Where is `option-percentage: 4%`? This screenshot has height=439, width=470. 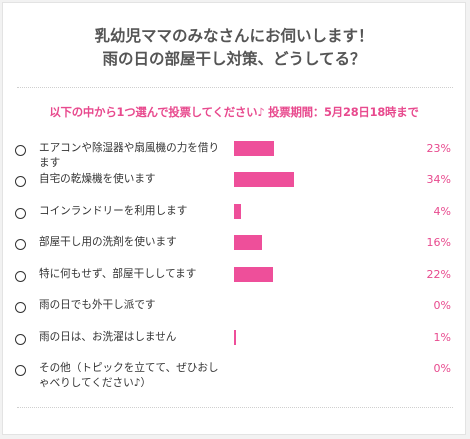 option-percentage: 4% is located at coordinates (442, 211).